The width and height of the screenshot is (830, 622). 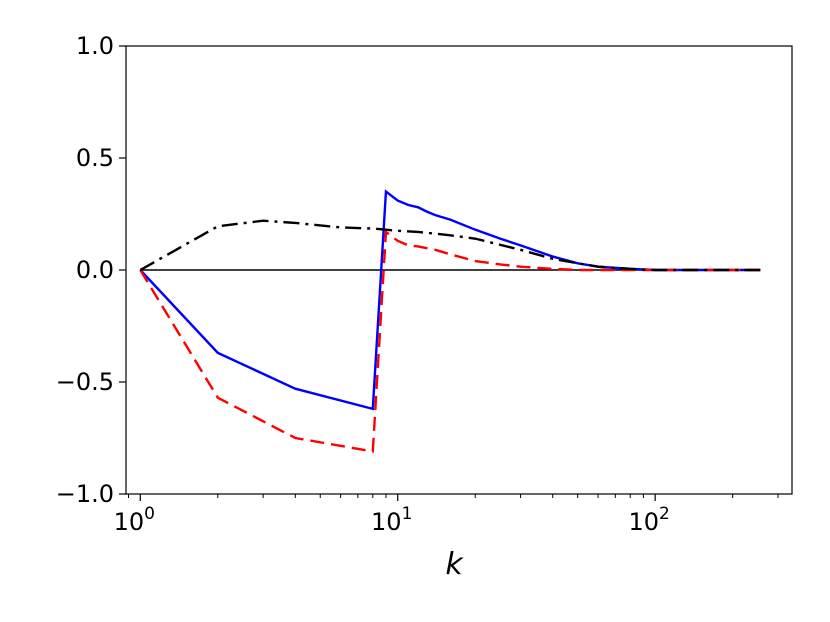 I want to click on x-tick-label: 10¹, so click(x=391, y=520).